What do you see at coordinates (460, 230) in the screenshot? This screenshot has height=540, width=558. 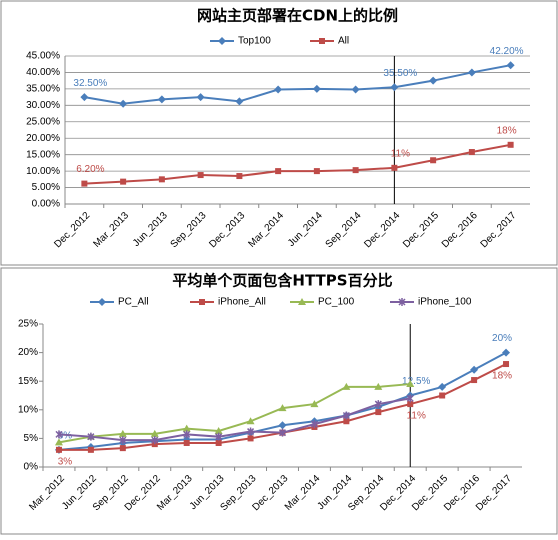 I see `x-tick-label: Dec_2016` at bounding box center [460, 230].